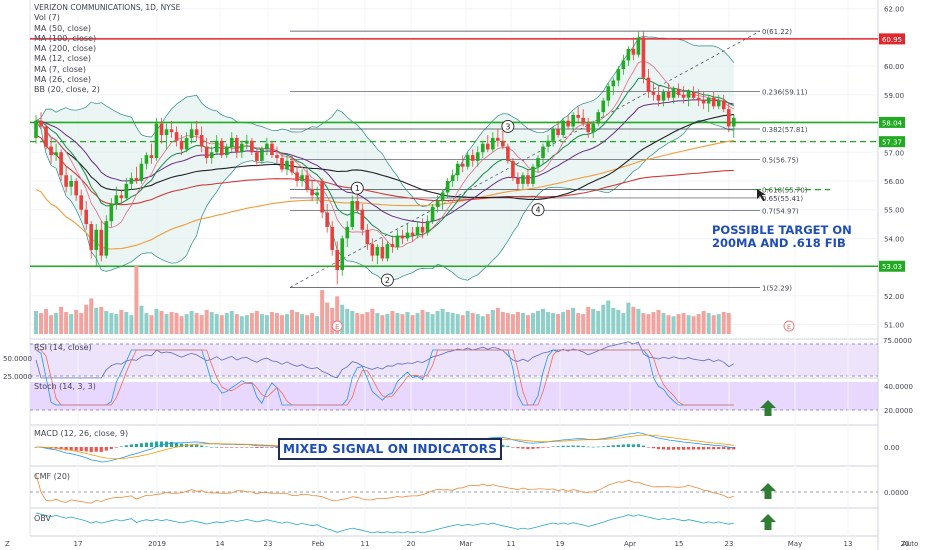 The image size is (932, 550). I want to click on legend-item: MA (26, close), so click(63, 80).